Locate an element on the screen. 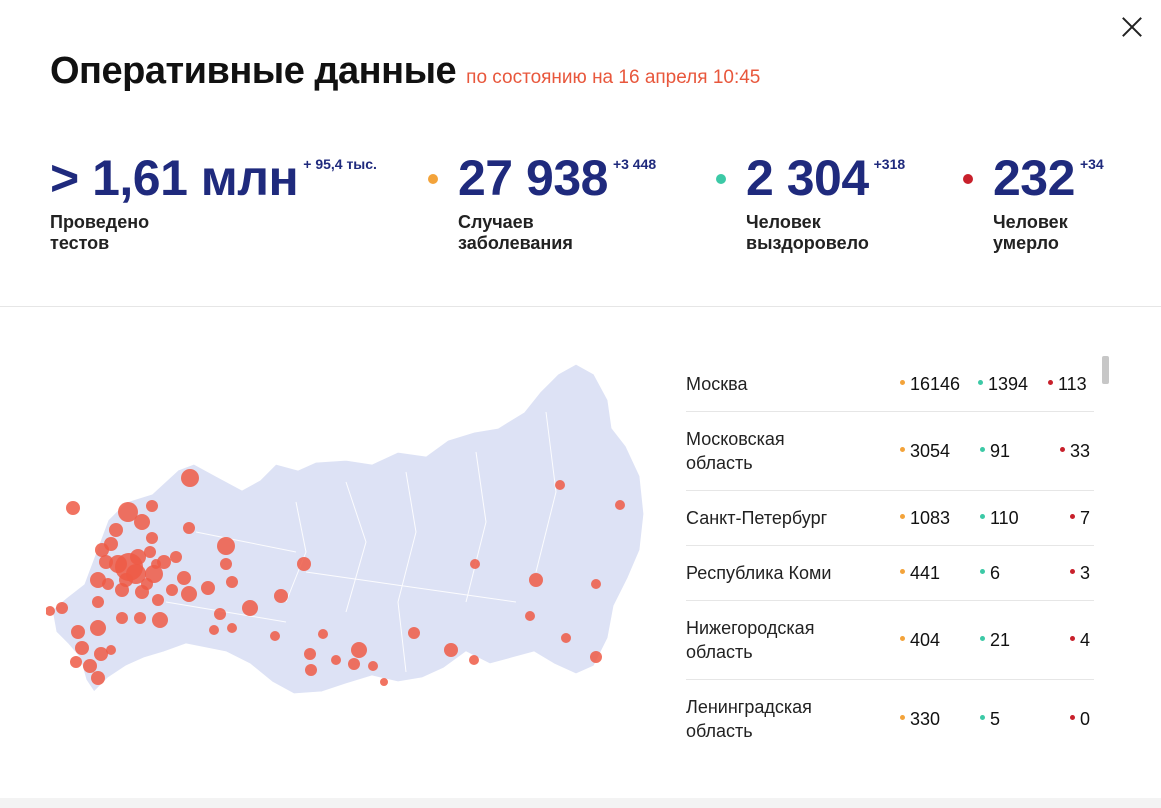  page-title: Оперативные данные is located at coordinates (253, 71).